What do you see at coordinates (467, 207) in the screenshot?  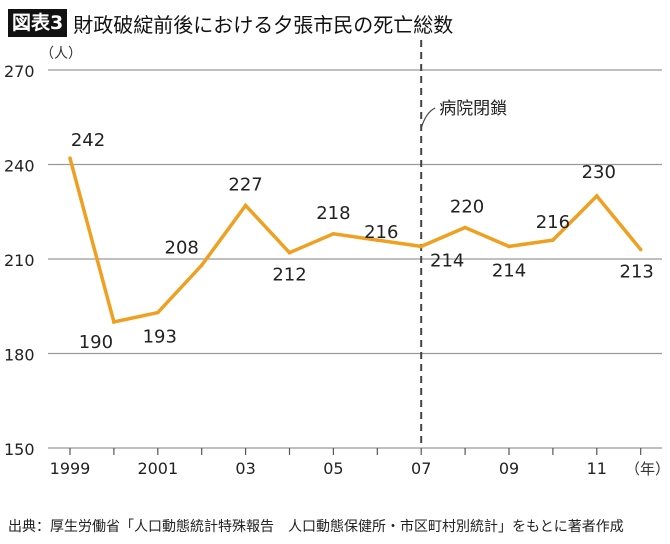 I see `data-label: 220` at bounding box center [467, 207].